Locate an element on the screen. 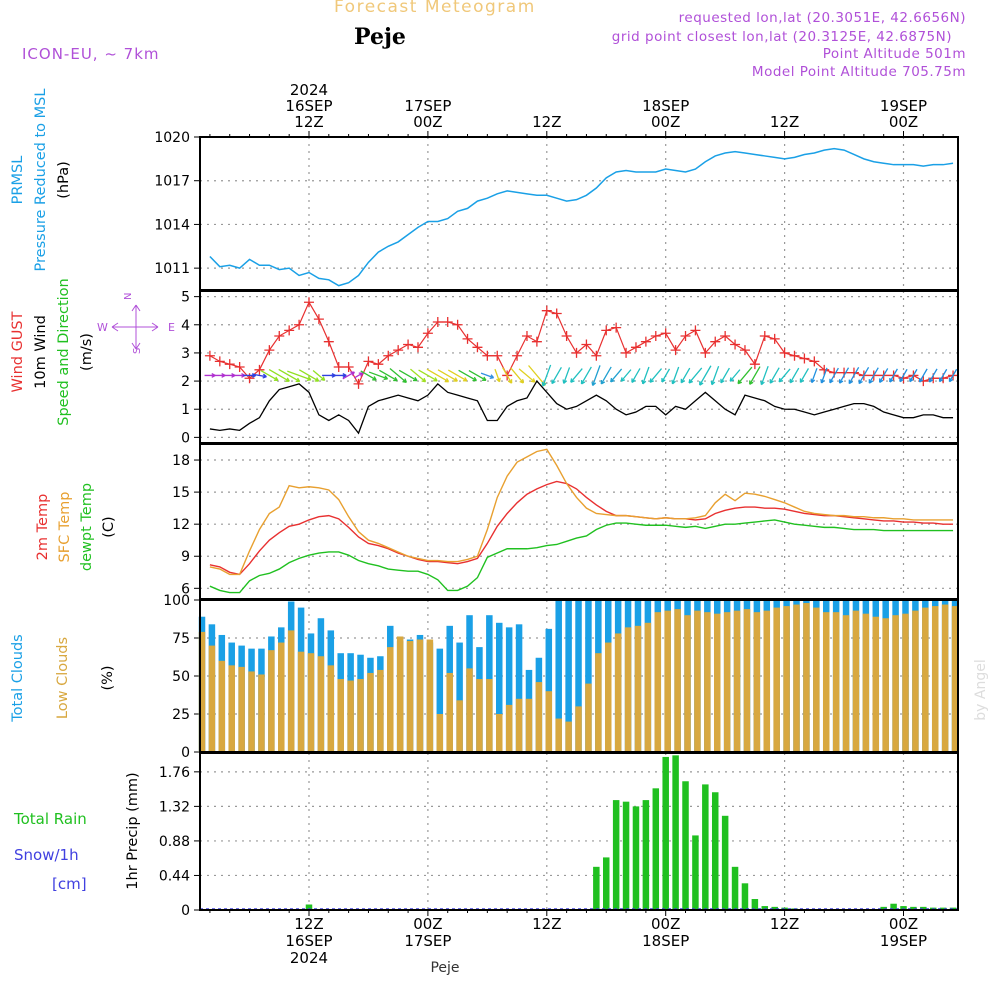  model-point-altitude: Model Point Altitude 705.75m is located at coordinates (858, 72).